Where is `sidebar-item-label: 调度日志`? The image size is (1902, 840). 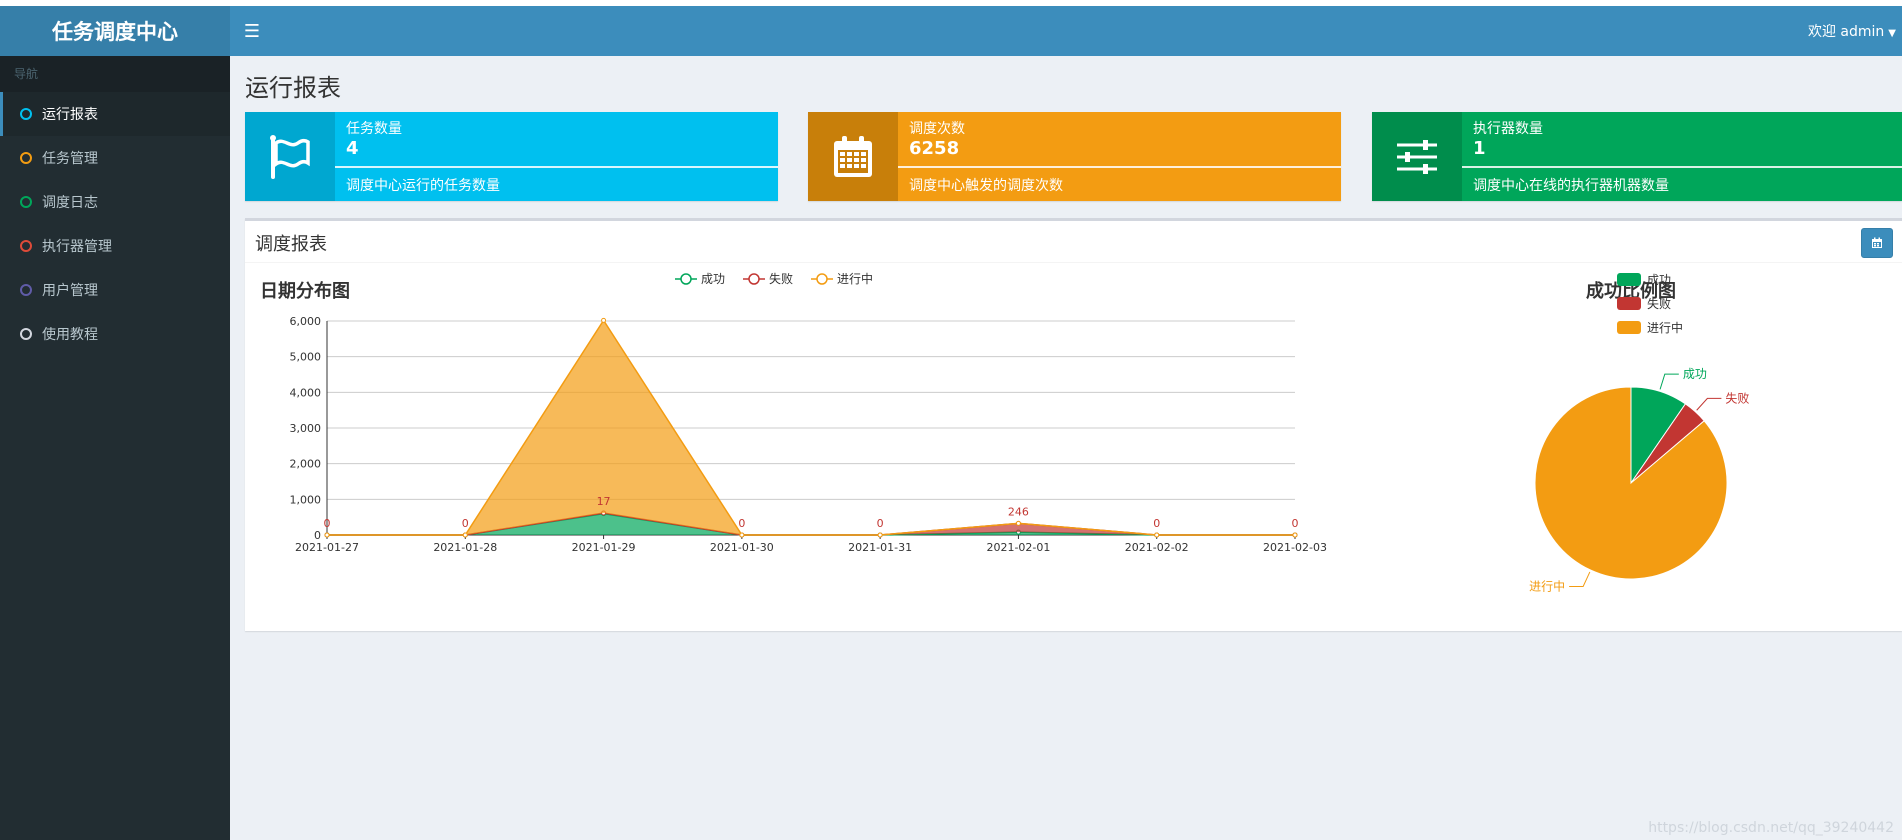
sidebar-item-label: 调度日志 is located at coordinates (70, 203).